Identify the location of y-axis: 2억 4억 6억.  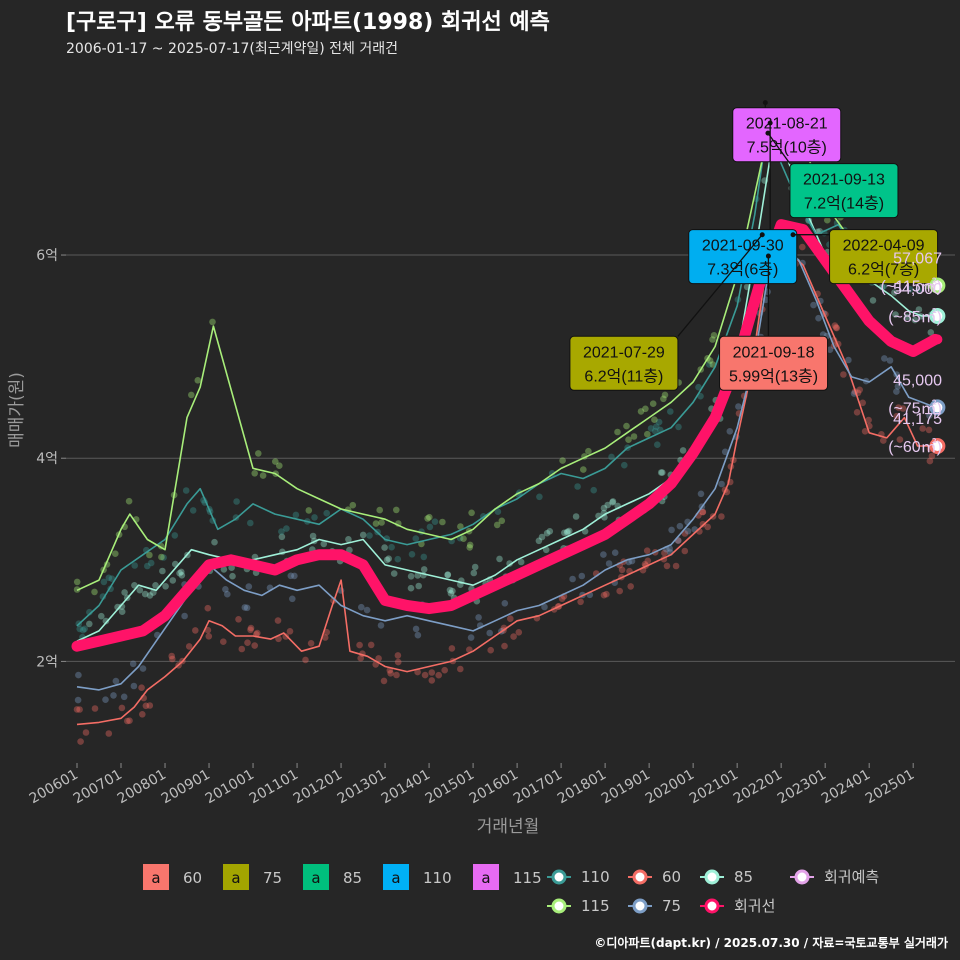
(51, 459).